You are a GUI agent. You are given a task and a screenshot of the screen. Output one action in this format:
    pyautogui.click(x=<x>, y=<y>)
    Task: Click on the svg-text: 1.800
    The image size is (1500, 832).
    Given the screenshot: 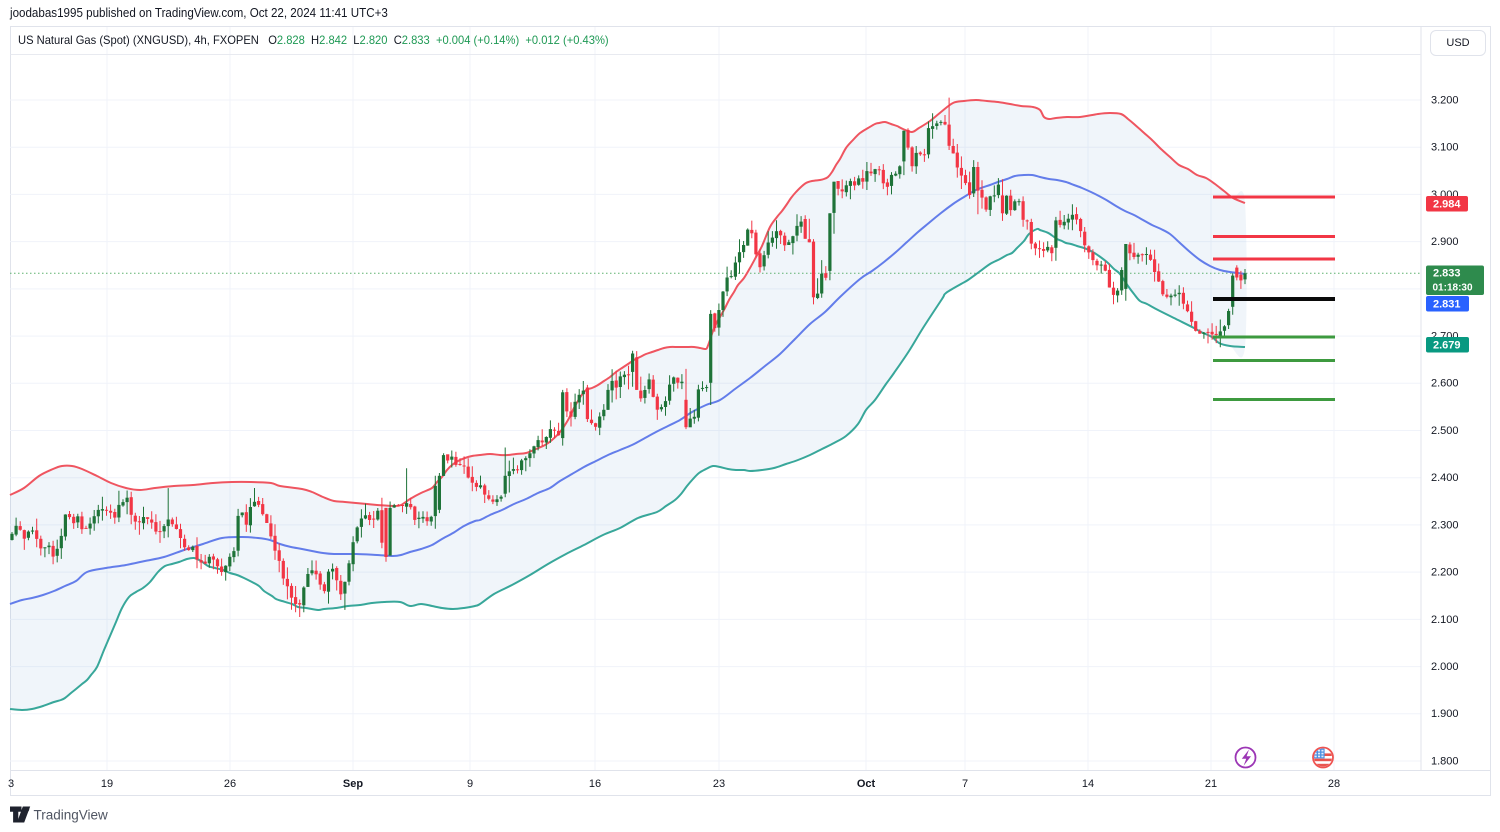 What is the action you would take?
    pyautogui.click(x=1445, y=761)
    